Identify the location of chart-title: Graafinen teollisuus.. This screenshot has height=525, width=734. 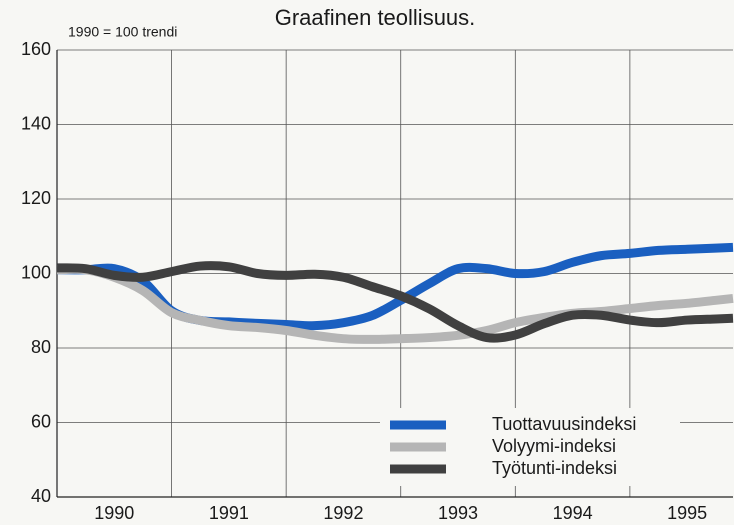
(375, 17).